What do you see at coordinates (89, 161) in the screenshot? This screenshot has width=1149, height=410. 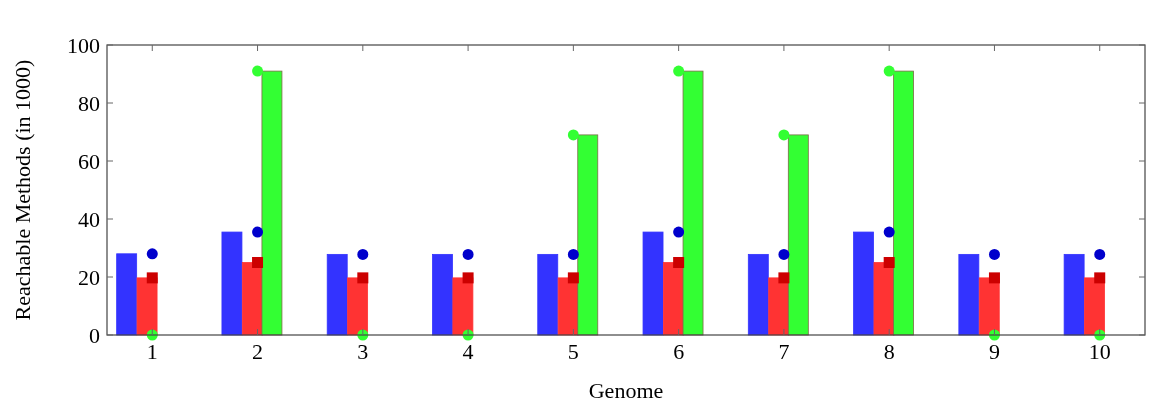 I see `y-tick-label: 60` at bounding box center [89, 161].